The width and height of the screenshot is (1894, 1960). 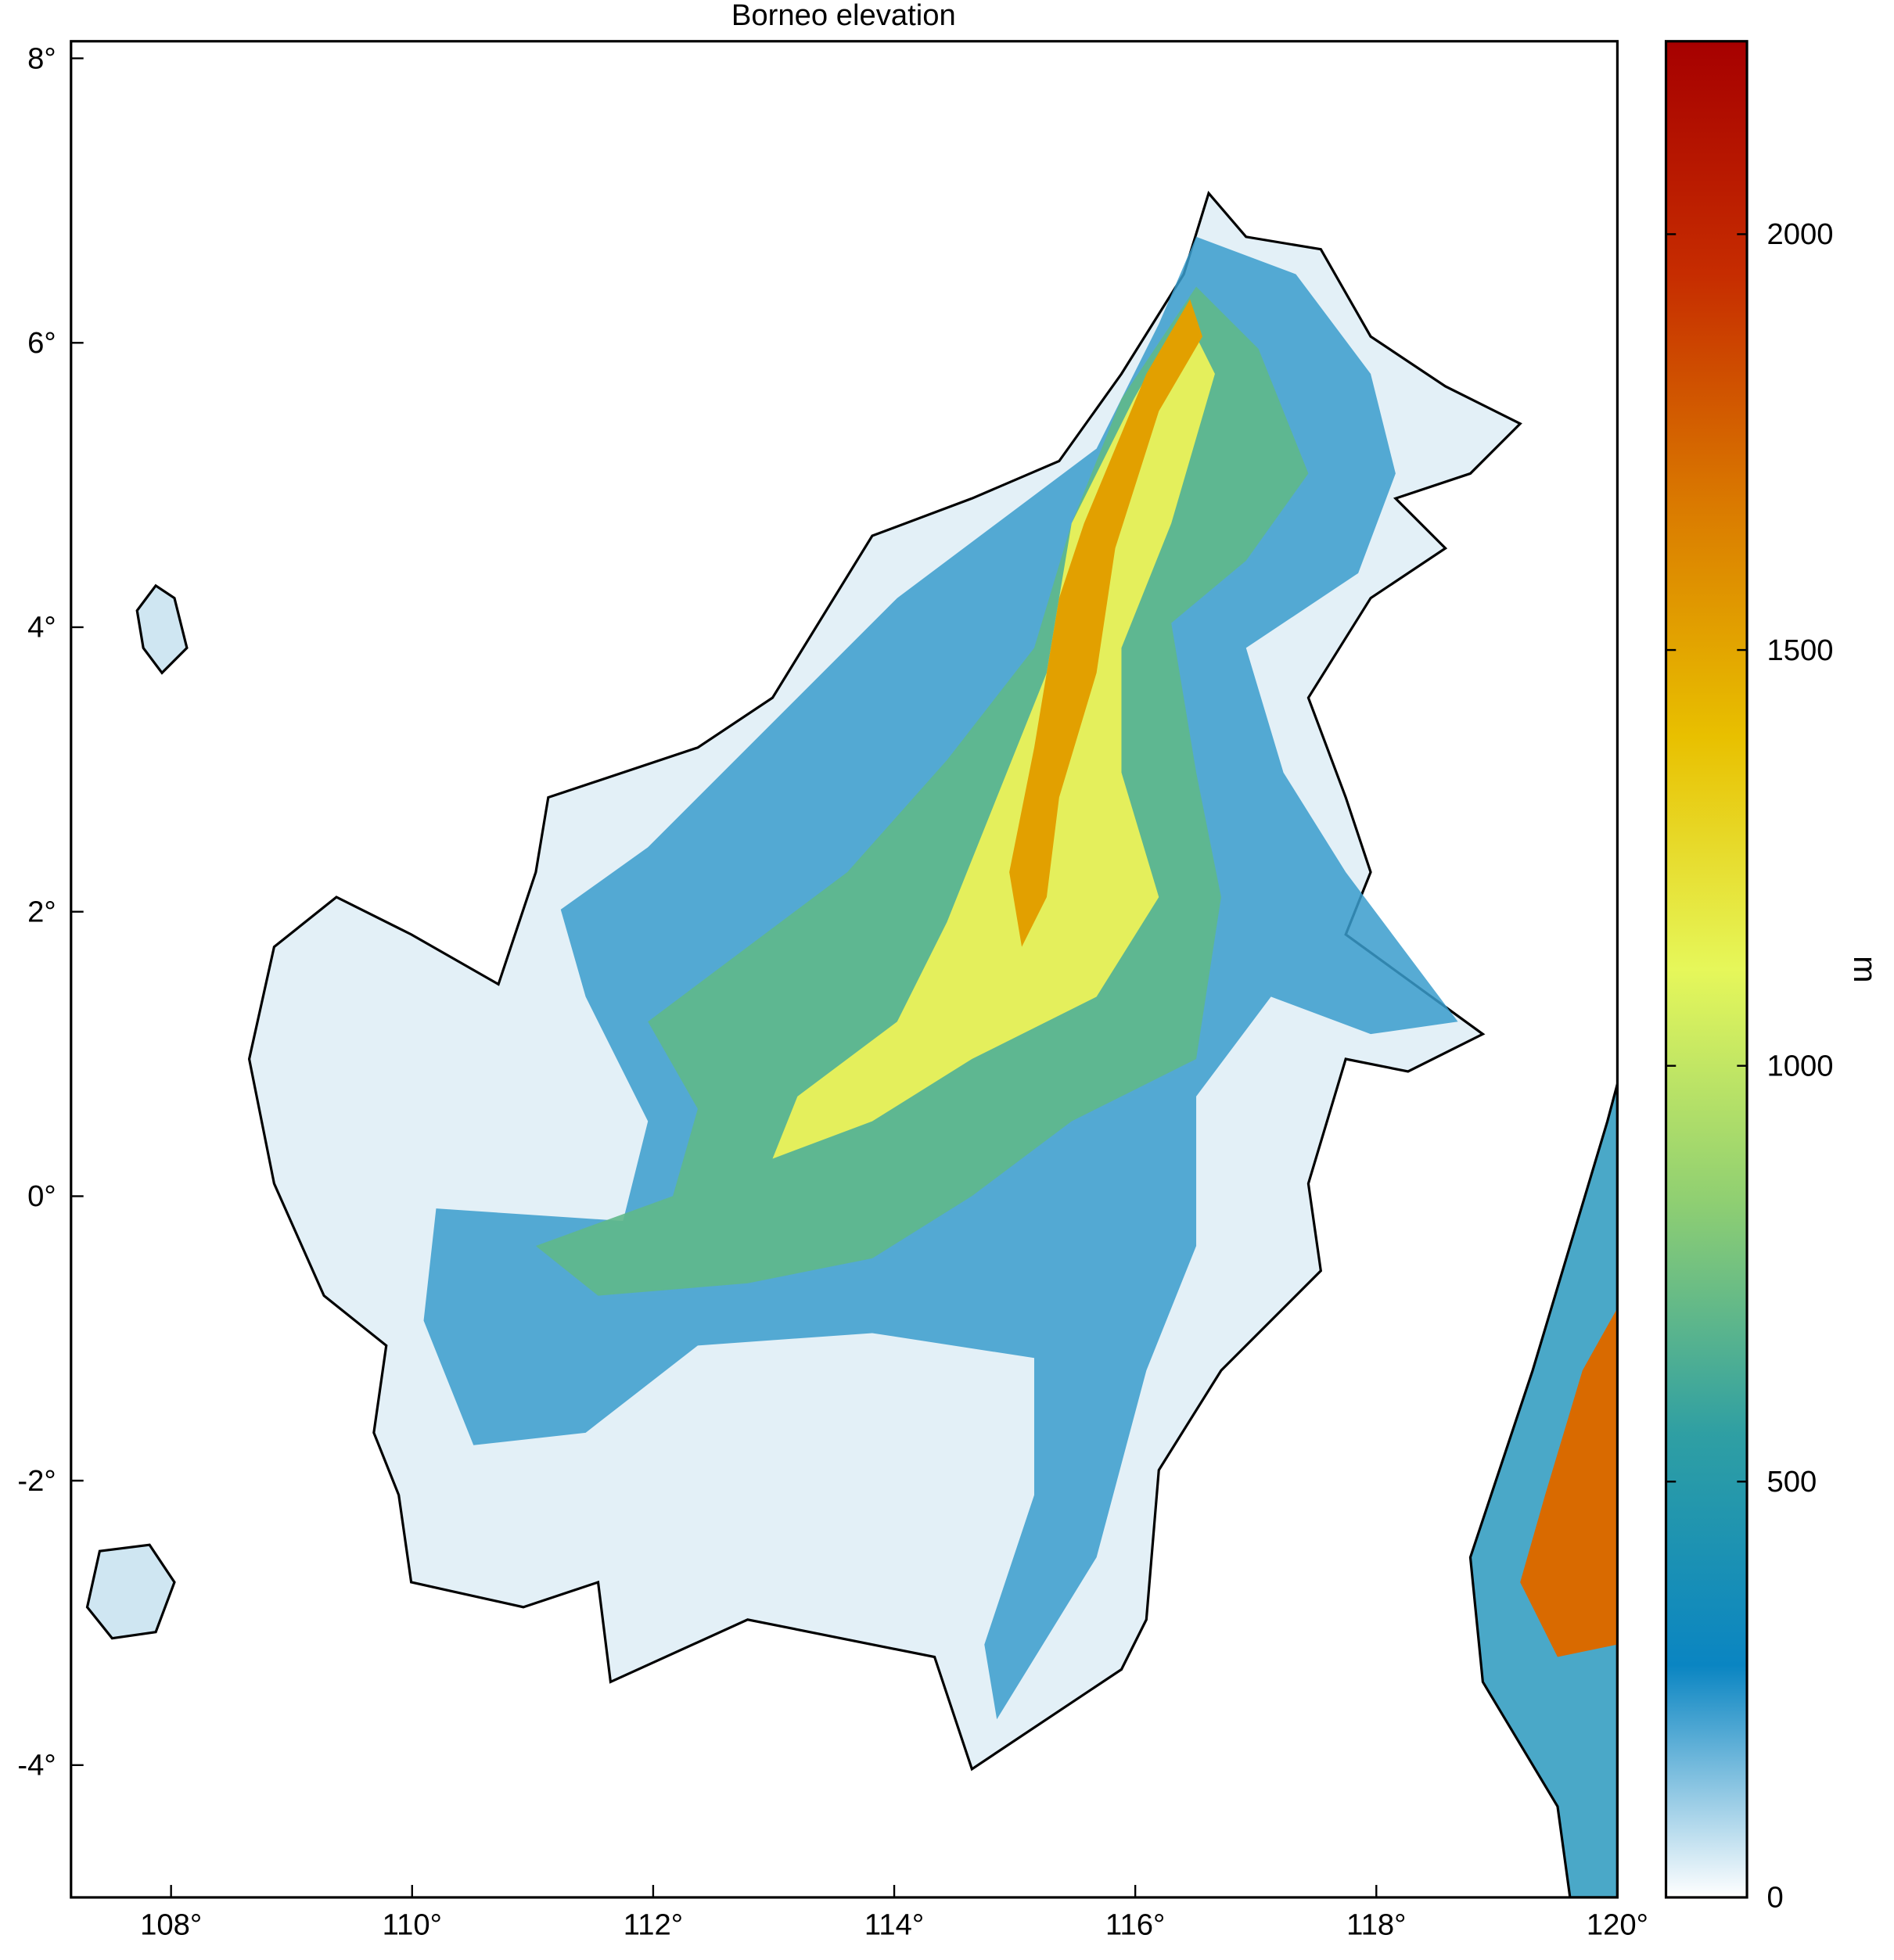 What do you see at coordinates (1865, 969) in the screenshot?
I see `colorbar-label: m` at bounding box center [1865, 969].